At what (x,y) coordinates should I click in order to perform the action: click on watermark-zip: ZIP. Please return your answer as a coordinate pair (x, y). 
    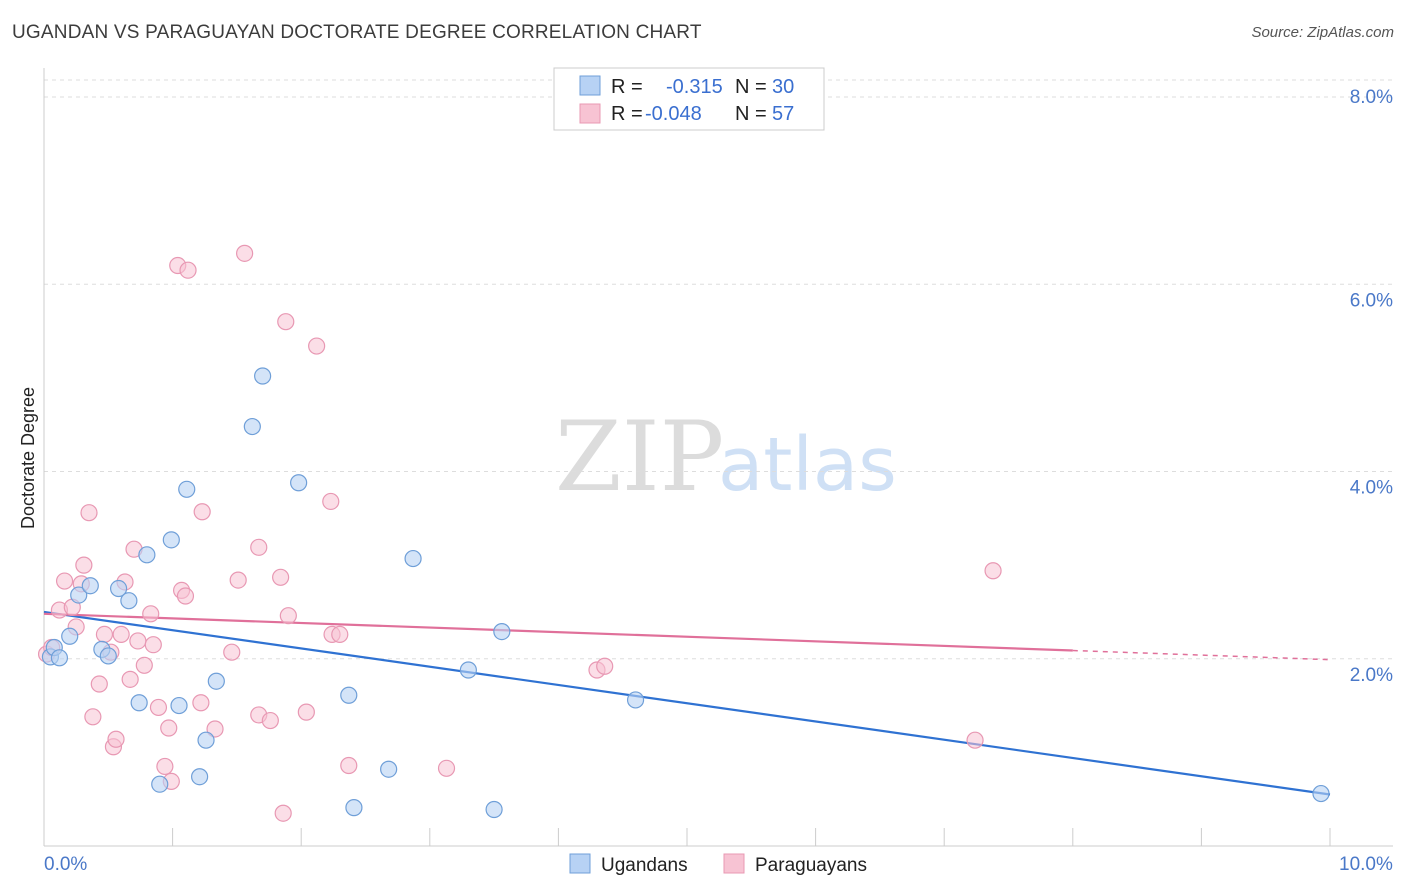
    Looking at the image, I should click on (639, 457).